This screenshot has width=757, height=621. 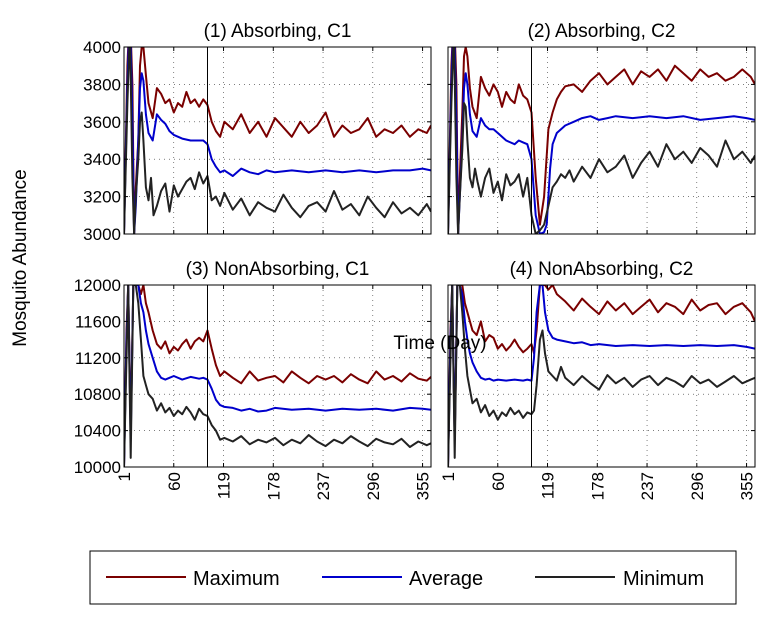 I want to click on y-tick-label: 3800, so click(x=102, y=84).